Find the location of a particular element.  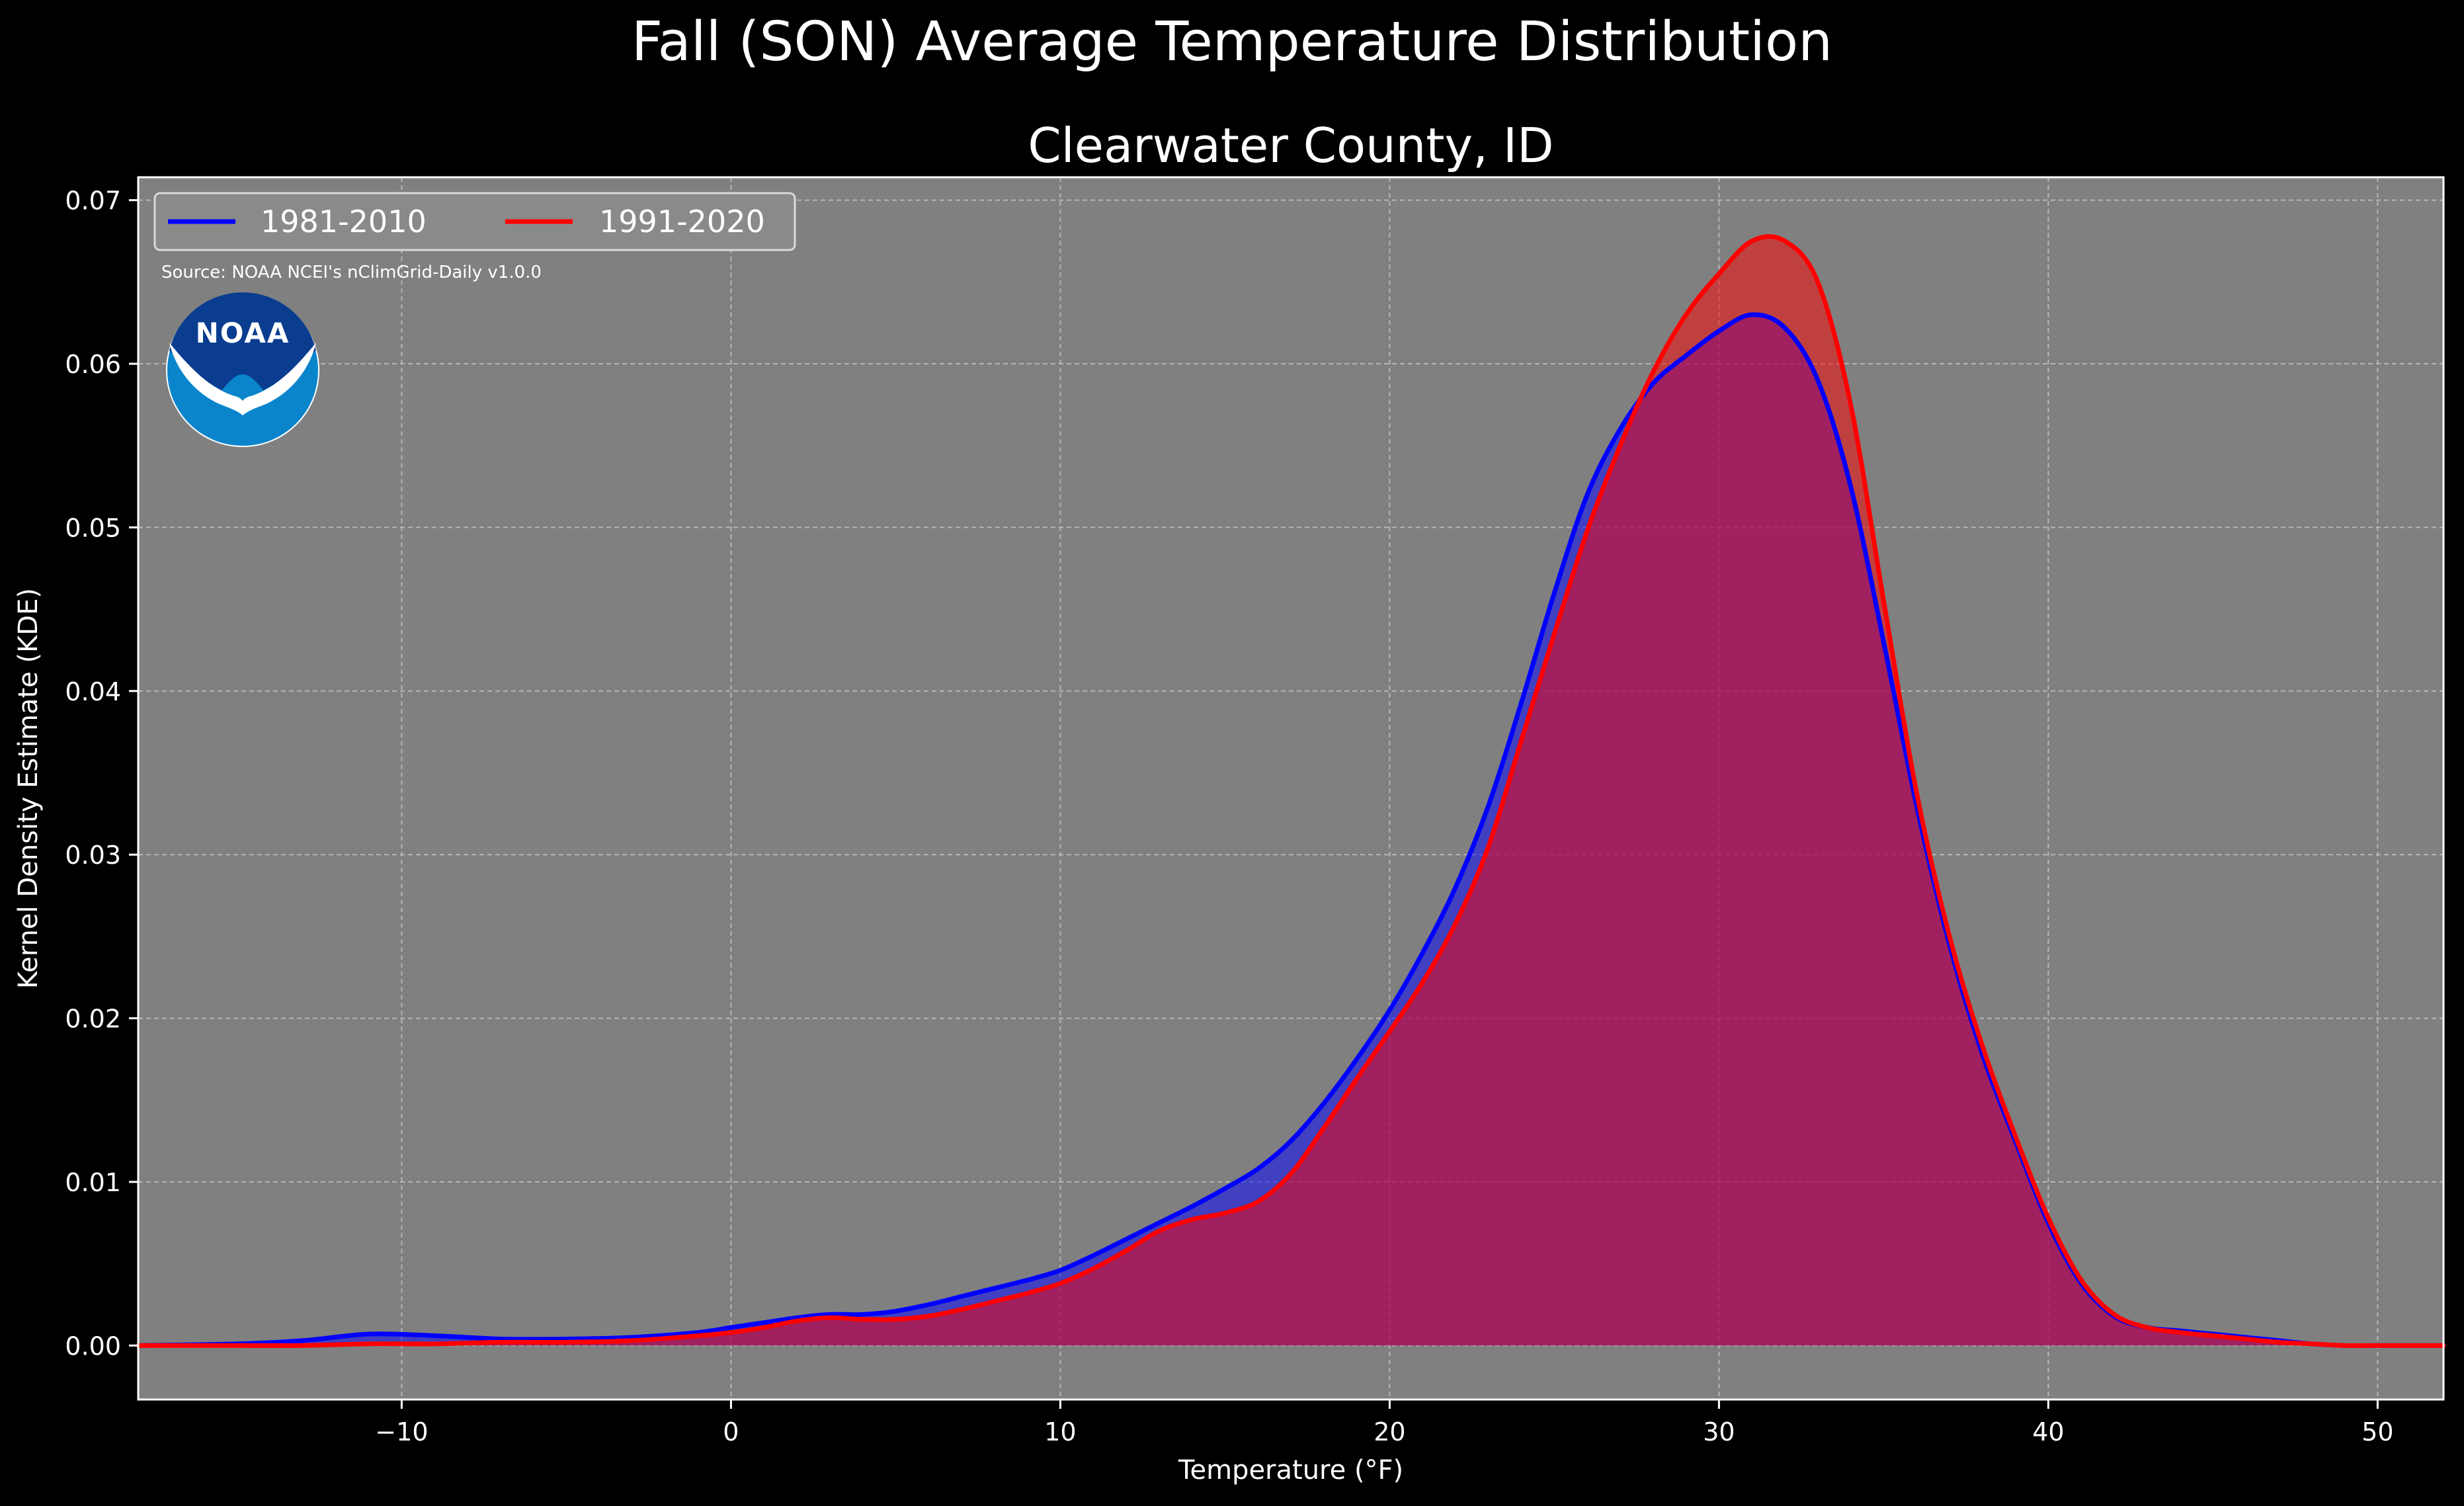

legend-label-1981-2010: 1981-2010 is located at coordinates (344, 221).